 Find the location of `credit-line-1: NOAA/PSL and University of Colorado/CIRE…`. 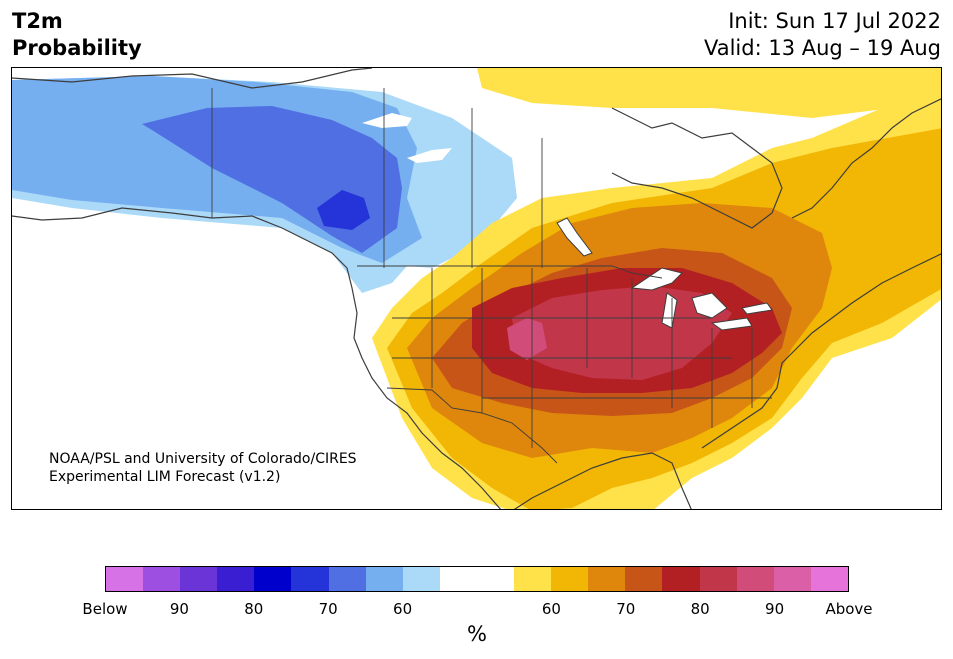

credit-line-1: NOAA/PSL and University of Colorado/CIRE… is located at coordinates (203, 459).